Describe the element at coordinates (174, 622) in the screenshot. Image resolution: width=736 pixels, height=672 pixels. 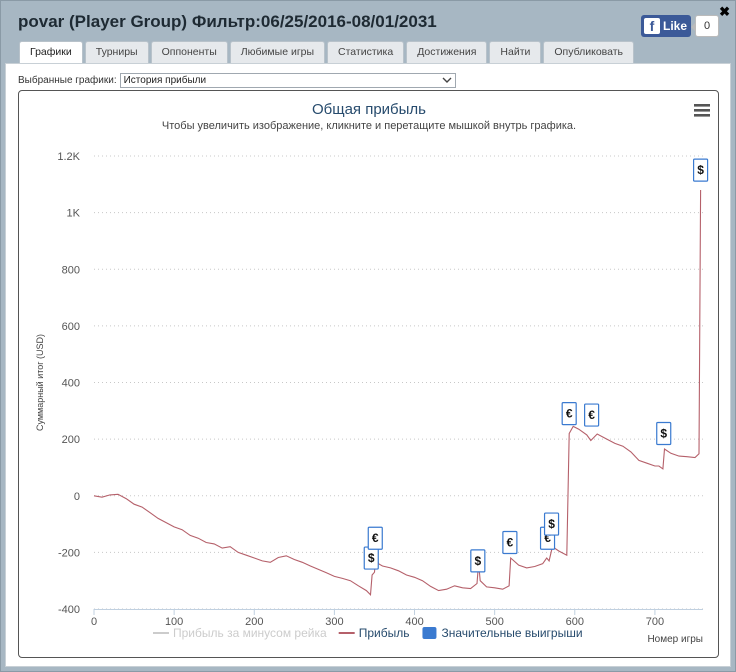
I see `x-tick-label: 100` at that location.